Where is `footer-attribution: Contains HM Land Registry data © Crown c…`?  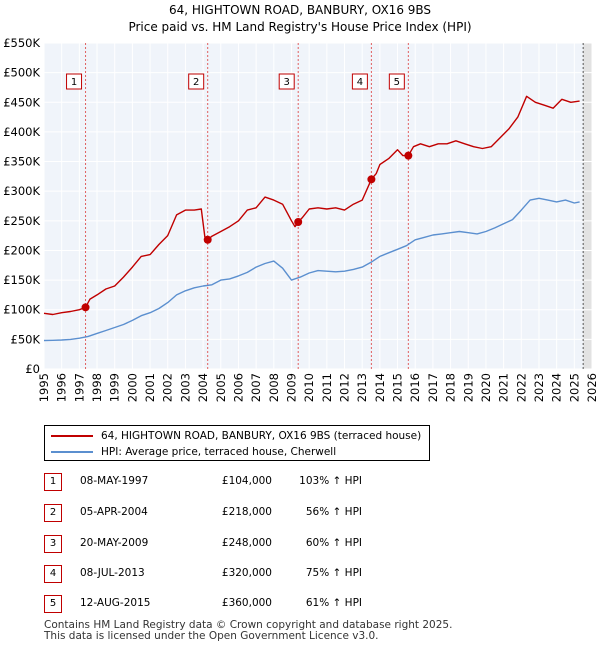 footer-attribution: Contains HM Land Registry data © Crown c… is located at coordinates (248, 631).